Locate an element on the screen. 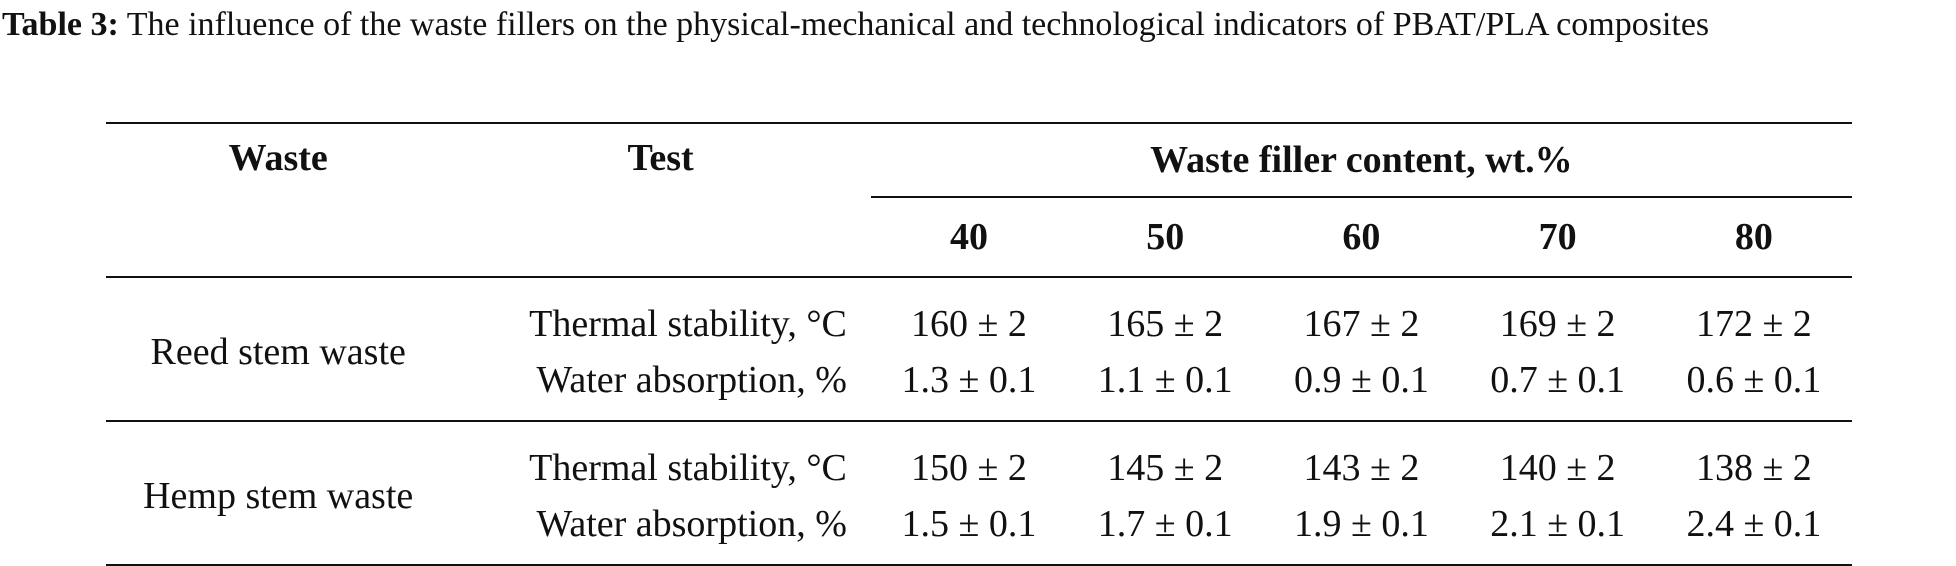  value-cell: 0.6 ± 0.1 is located at coordinates (1754, 380).